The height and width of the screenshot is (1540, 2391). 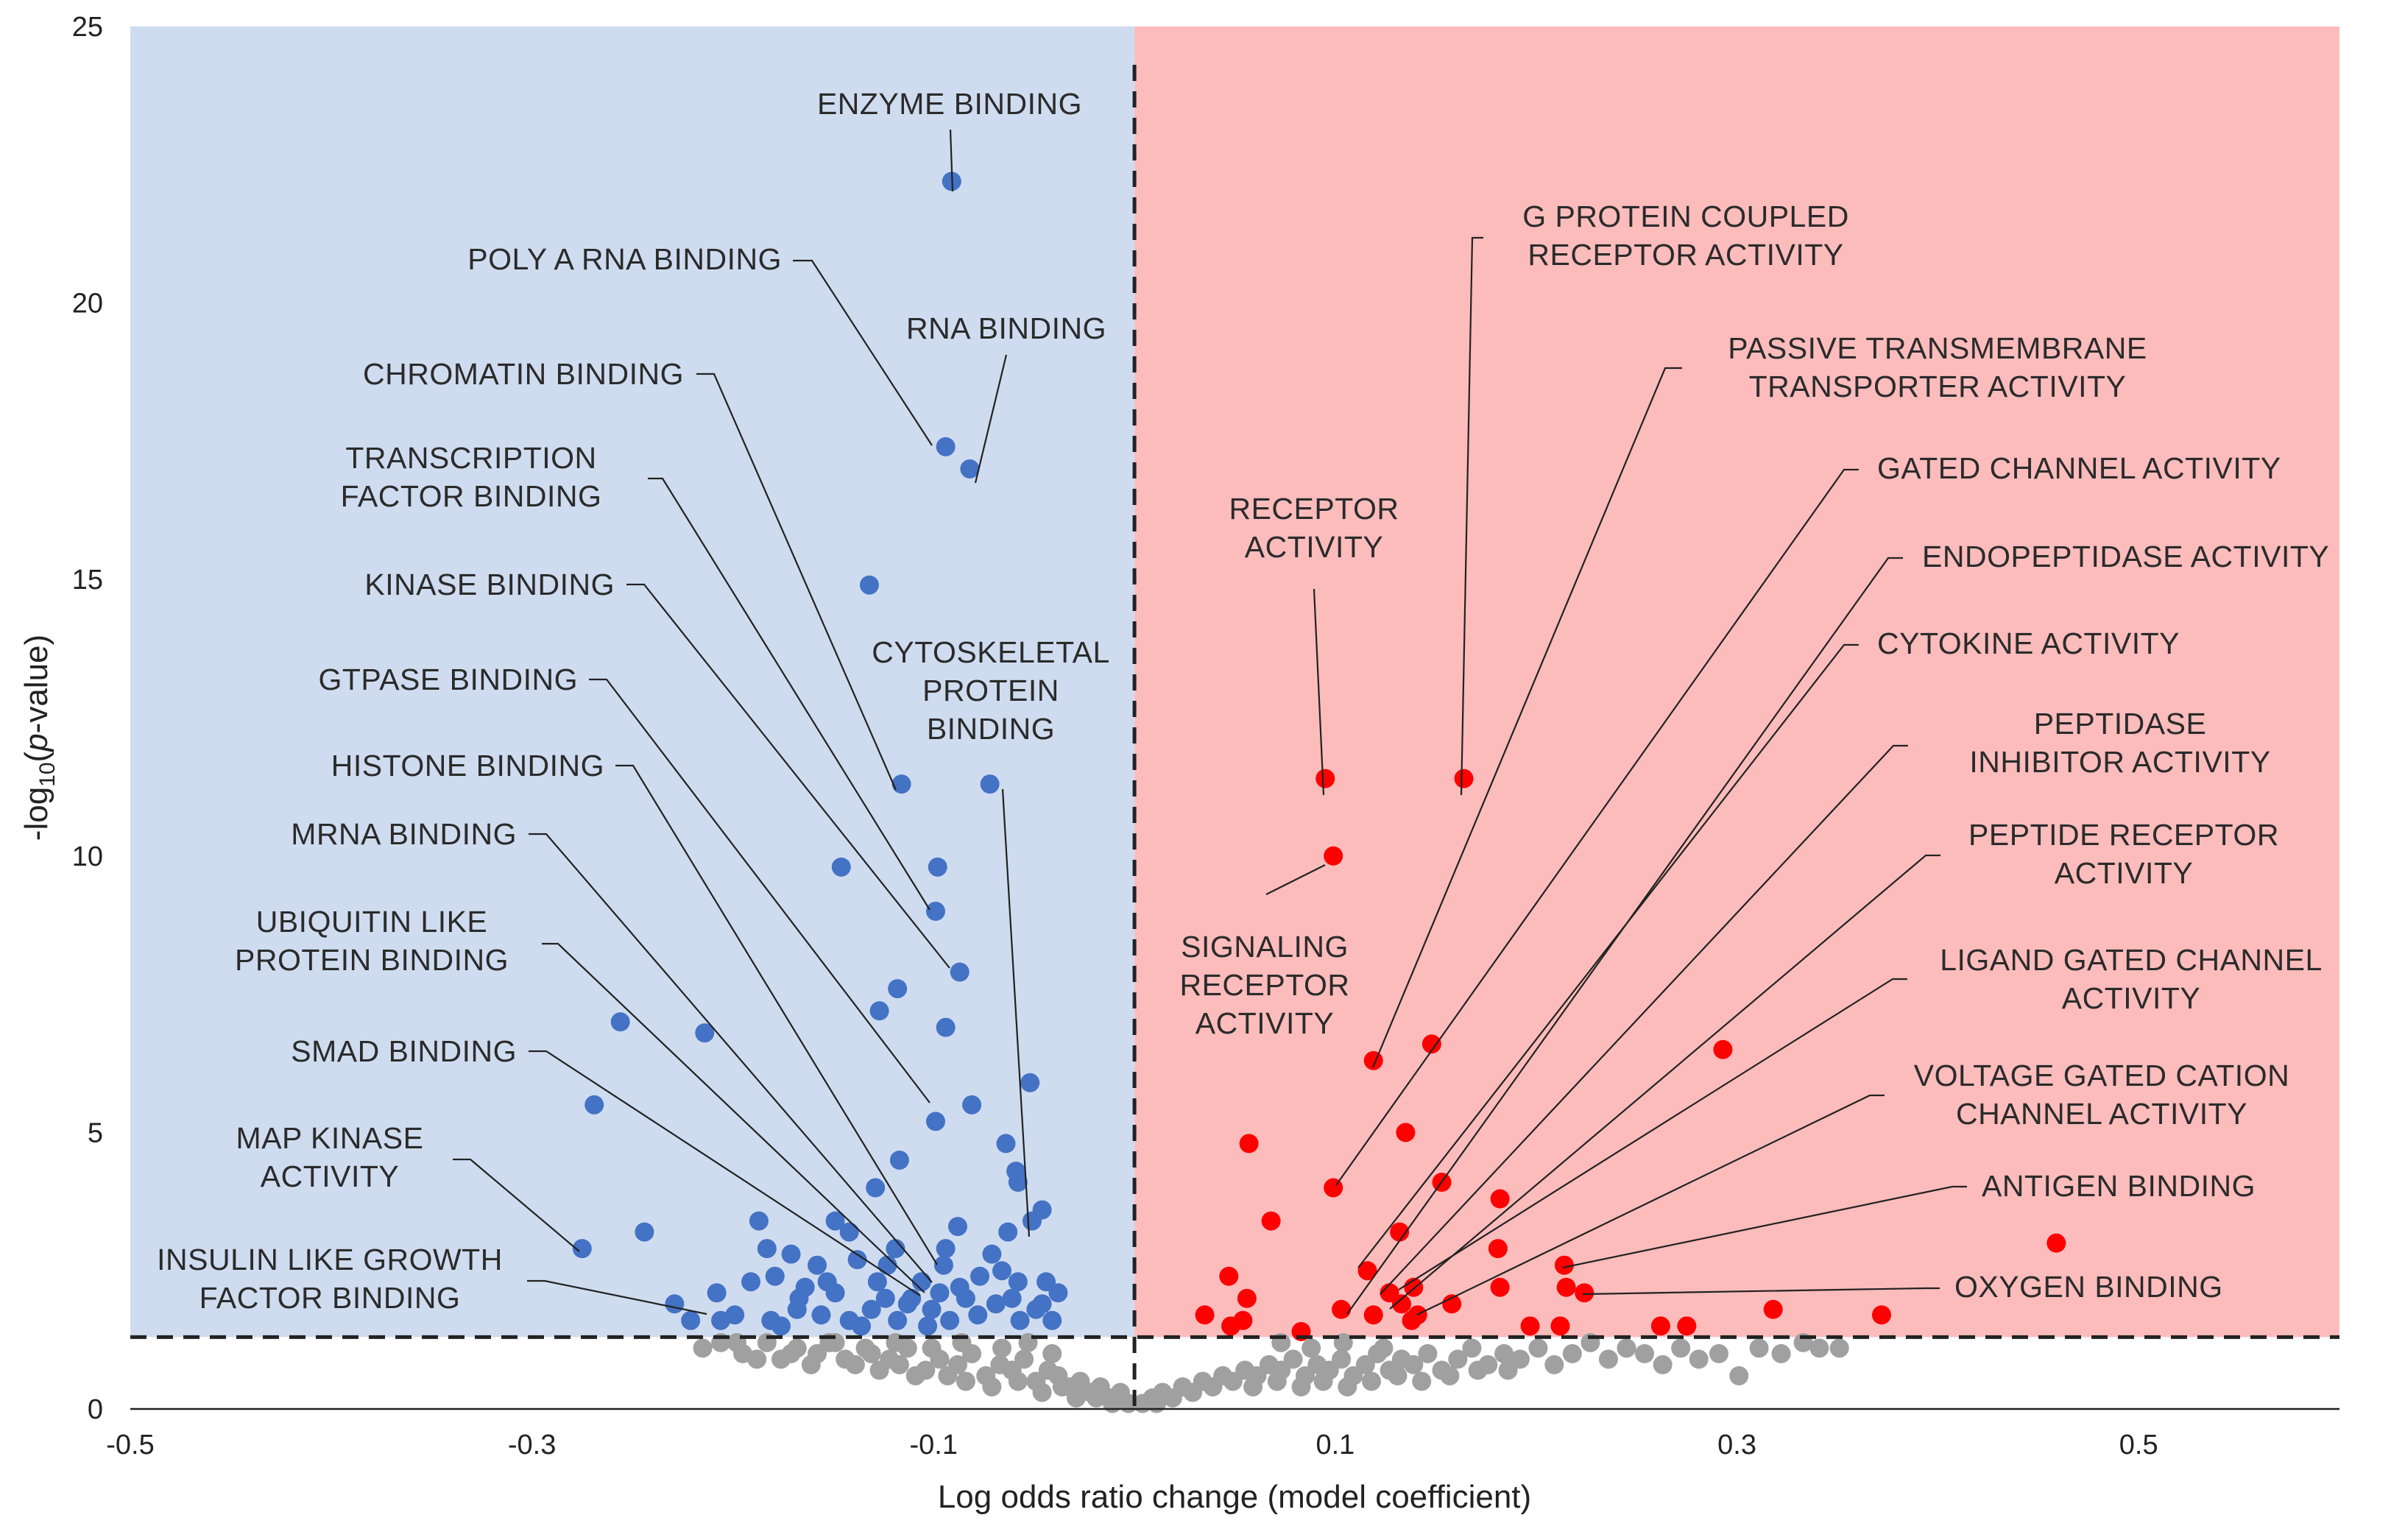 What do you see at coordinates (2120, 724) in the screenshot?
I see `annotation-label: PEPTIDASE` at bounding box center [2120, 724].